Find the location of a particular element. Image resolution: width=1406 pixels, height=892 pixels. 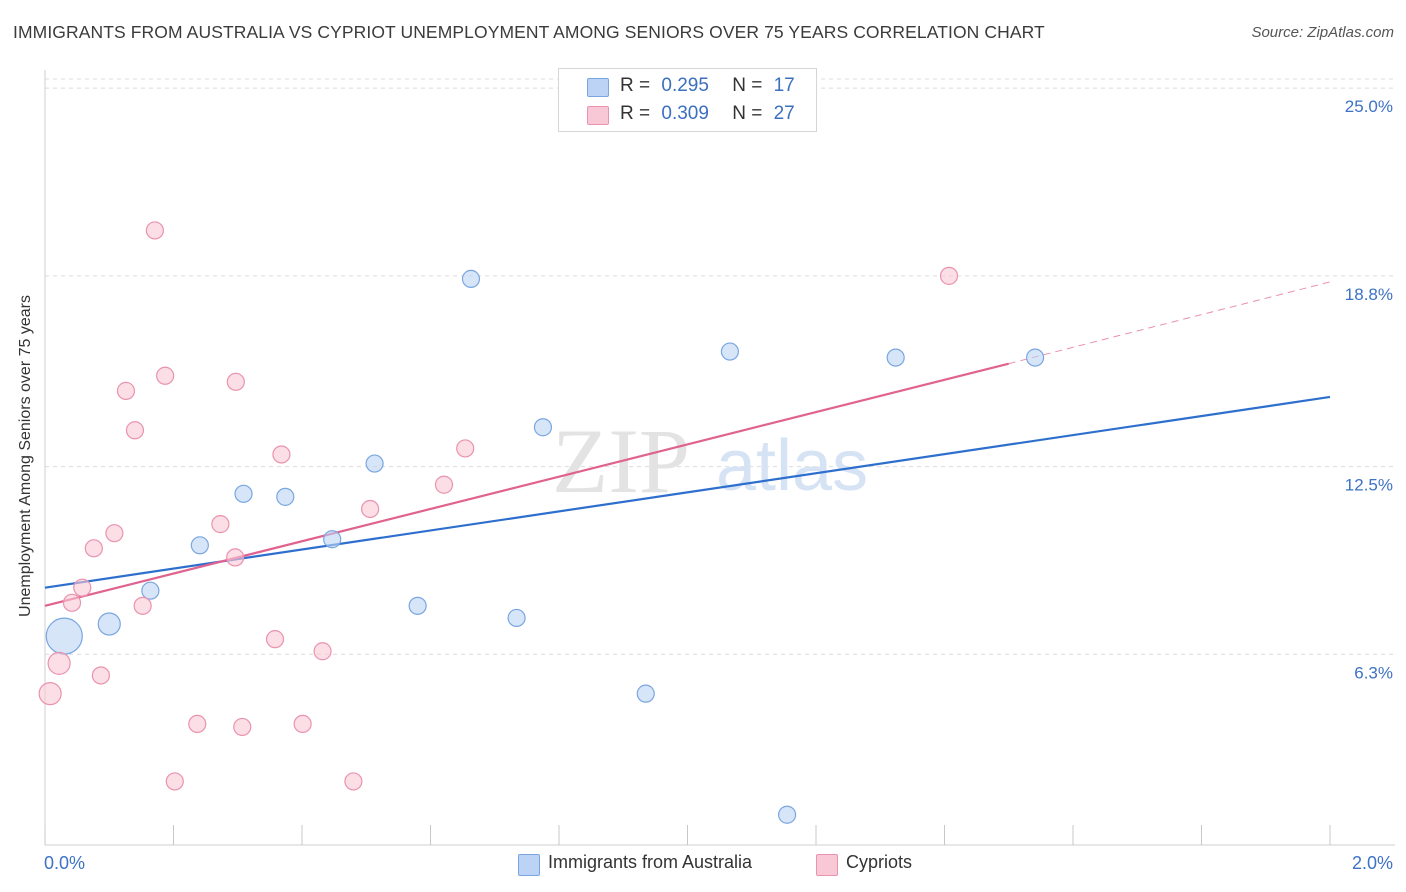

australia-swatch is located at coordinates (598, 87).